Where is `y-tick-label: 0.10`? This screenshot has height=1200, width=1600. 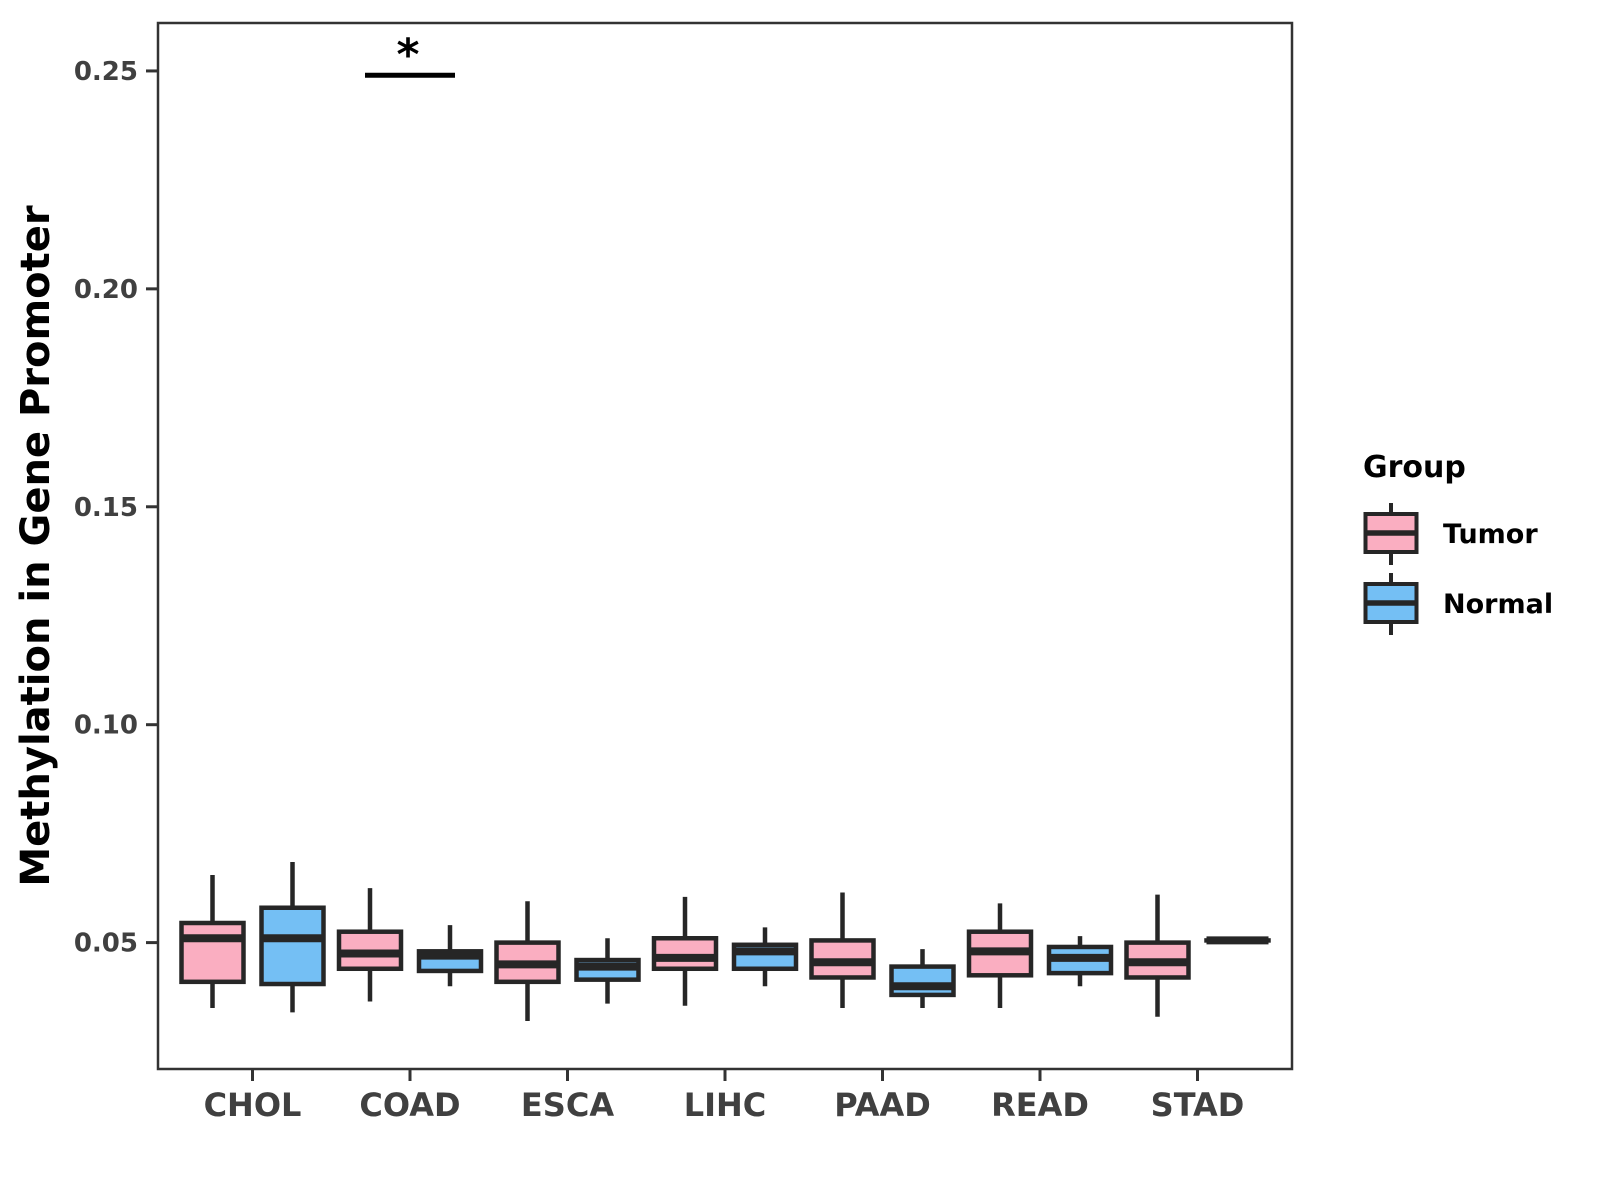 y-tick-label: 0.10 is located at coordinates (106, 726).